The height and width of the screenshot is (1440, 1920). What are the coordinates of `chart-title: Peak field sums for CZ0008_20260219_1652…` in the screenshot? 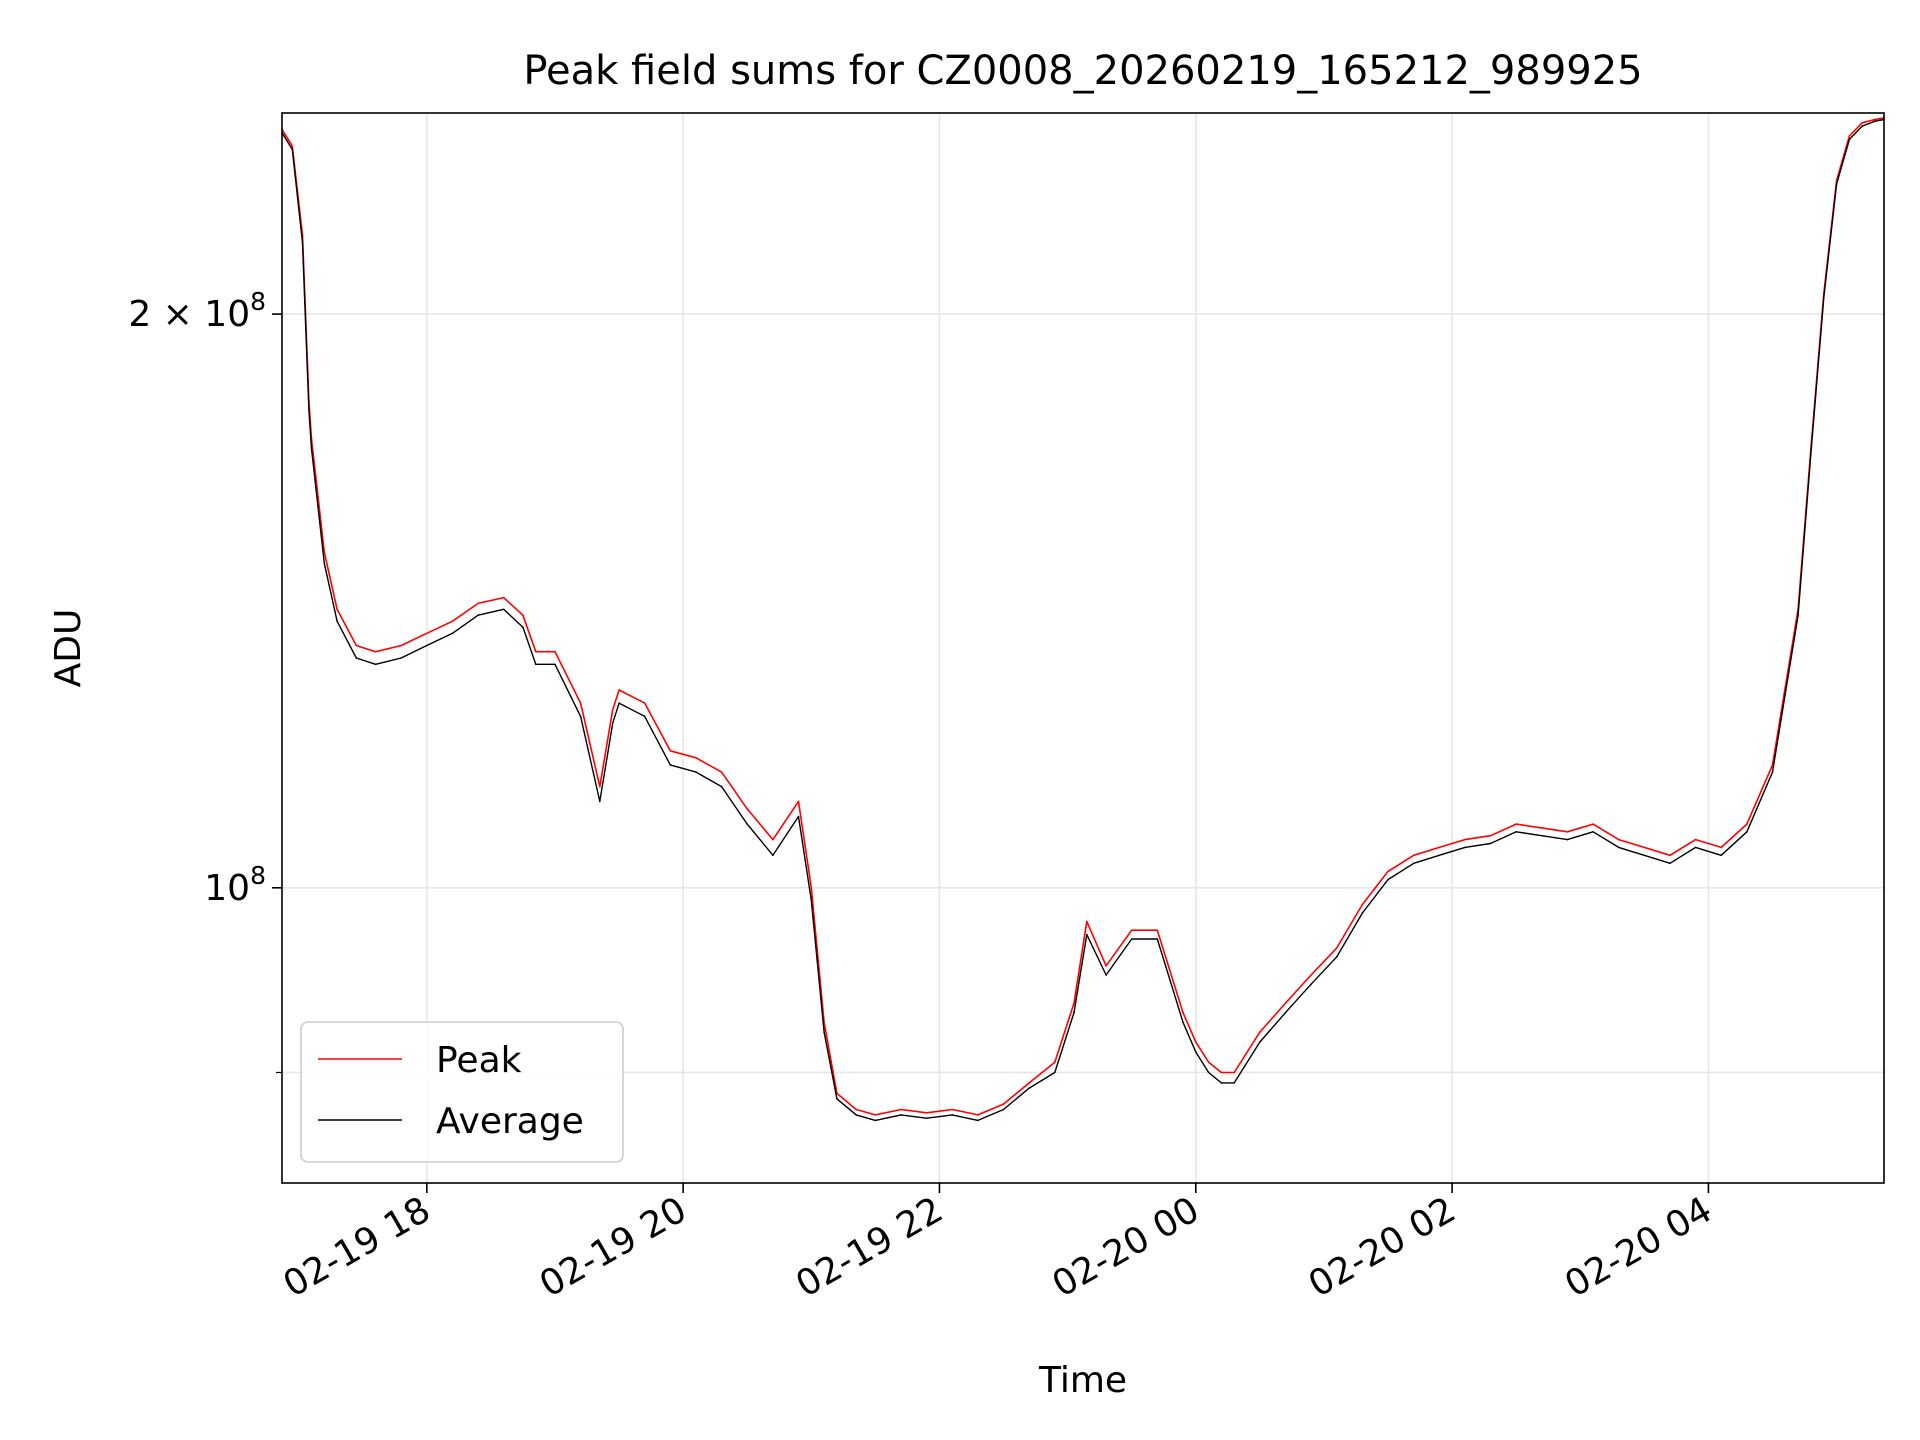 It's located at (1082, 71).